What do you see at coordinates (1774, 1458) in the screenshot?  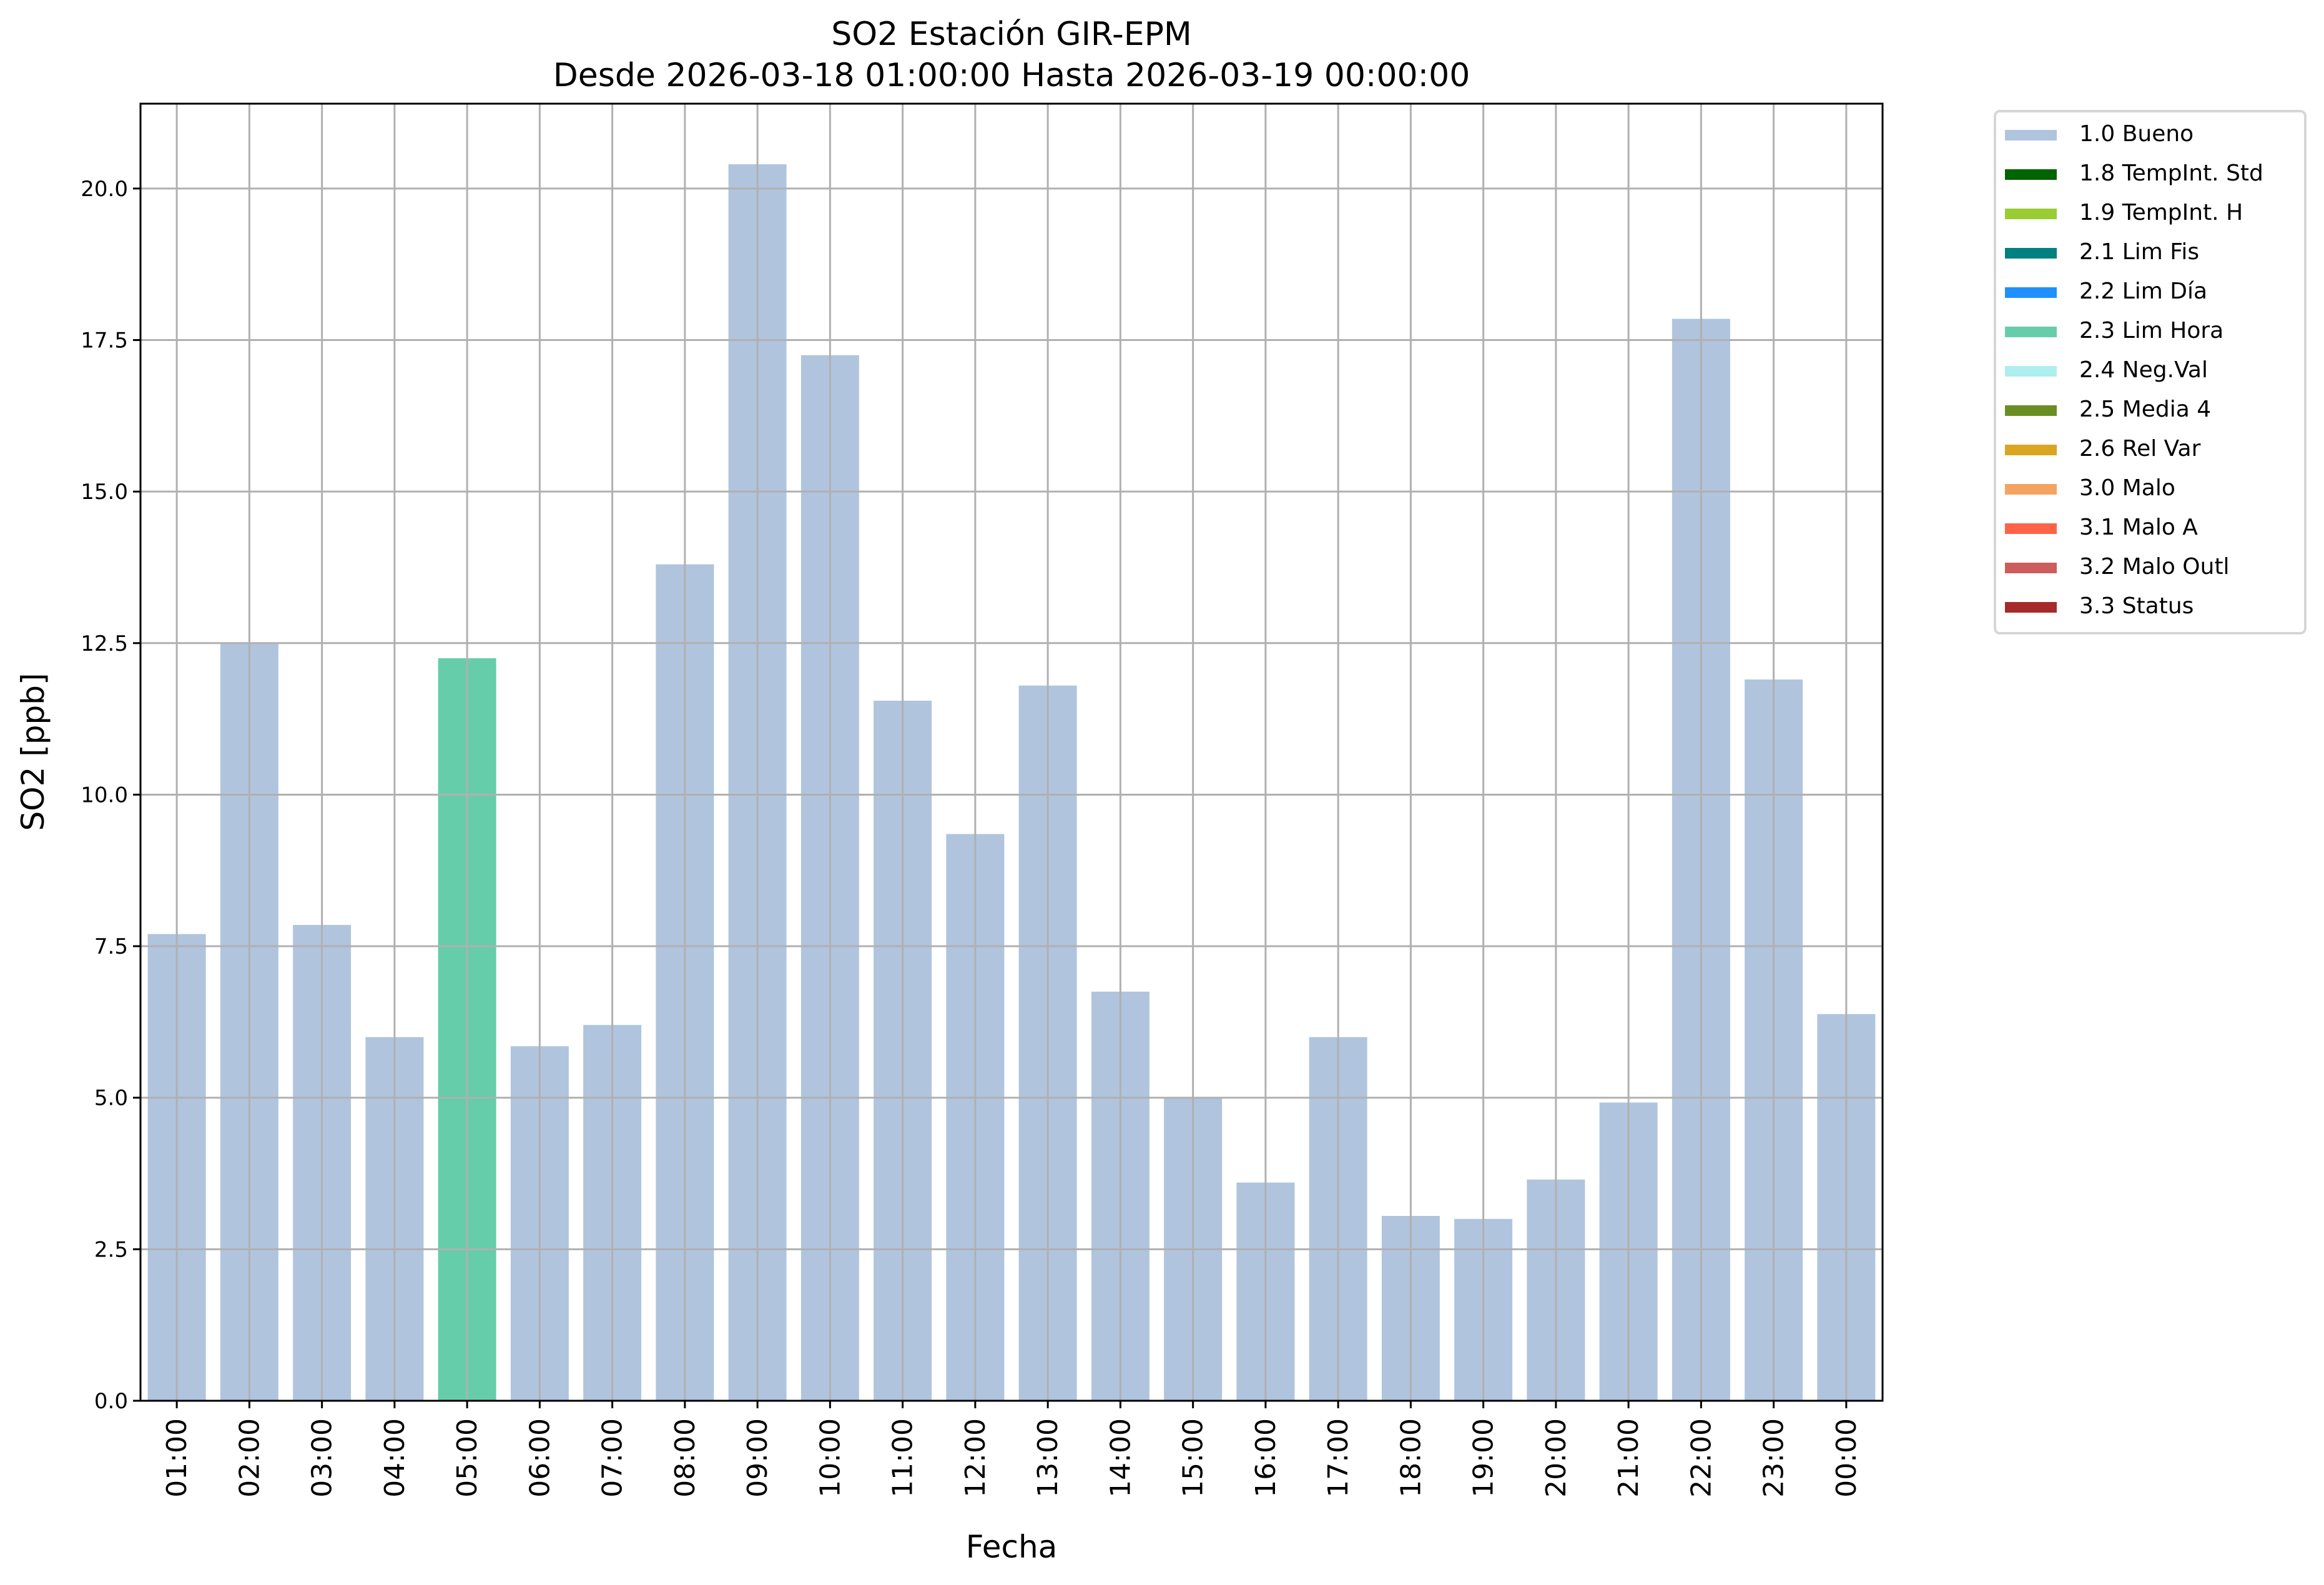 I see `x-tick-label: 23:00` at bounding box center [1774, 1458].